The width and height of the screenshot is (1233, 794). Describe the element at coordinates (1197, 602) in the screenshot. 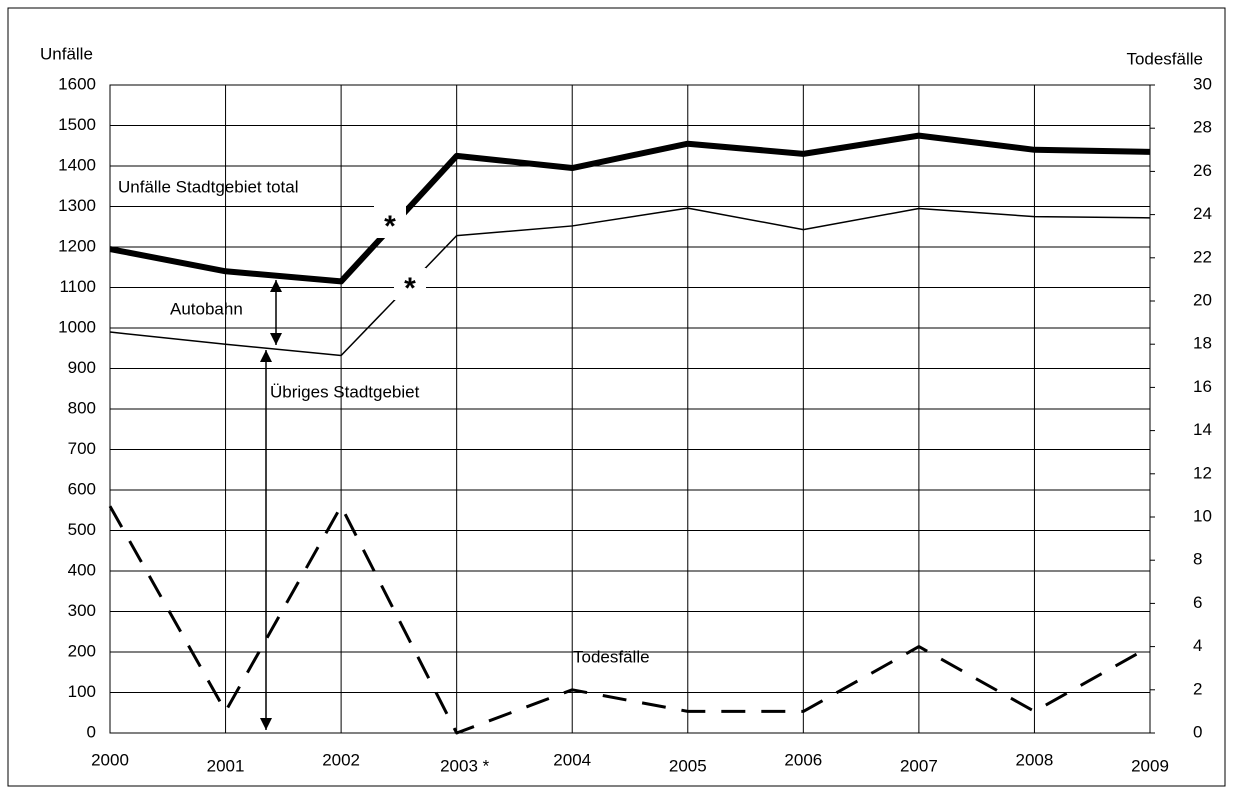

I see `y2-tick-label: 6` at that location.